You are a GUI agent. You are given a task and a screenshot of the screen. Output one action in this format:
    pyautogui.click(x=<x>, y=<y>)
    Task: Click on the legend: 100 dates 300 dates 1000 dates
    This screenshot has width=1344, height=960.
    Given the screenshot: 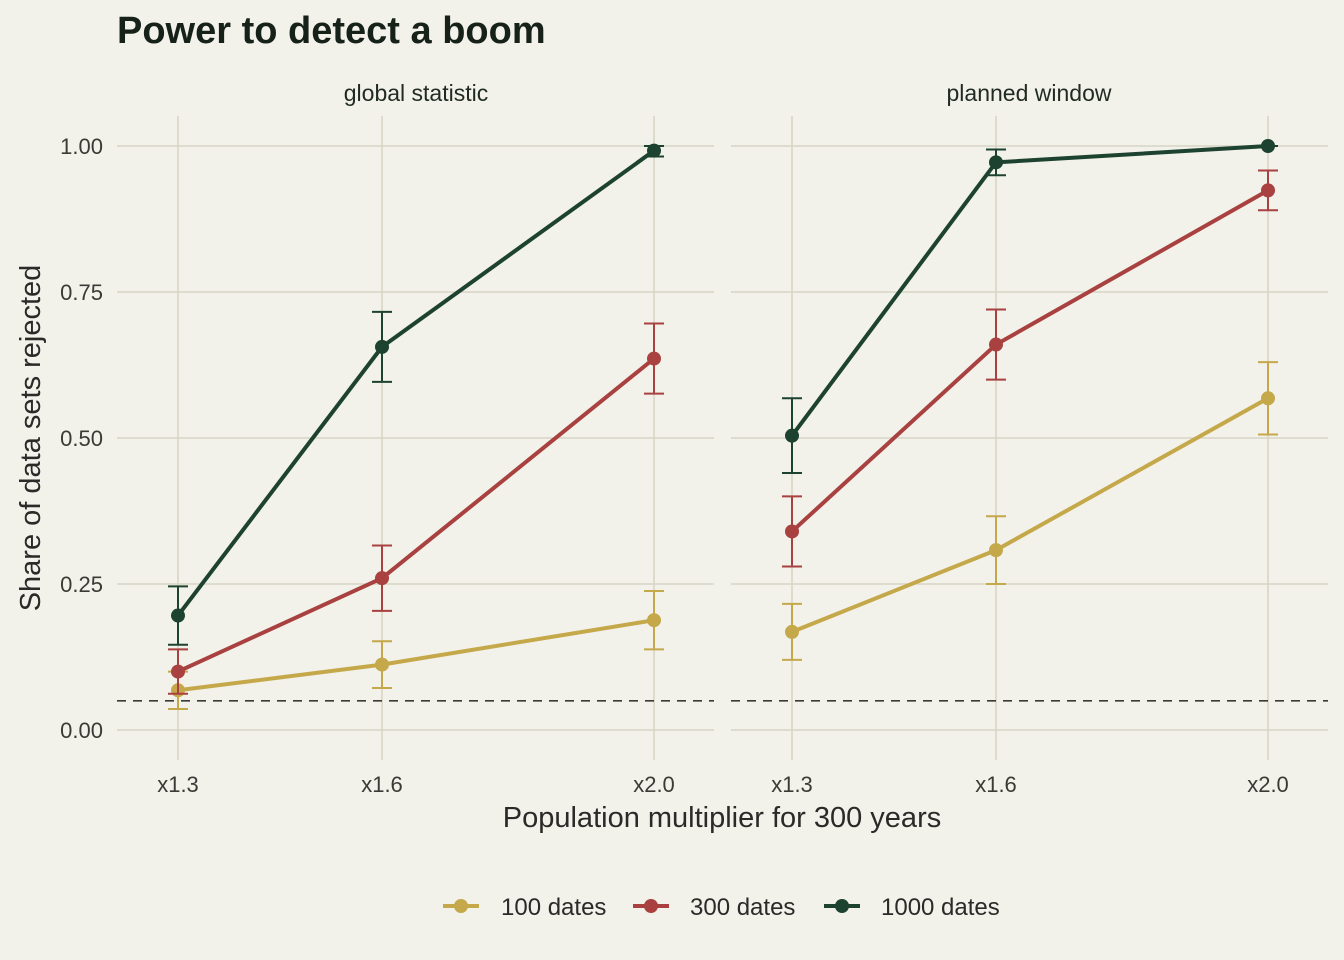 What is the action you would take?
    pyautogui.click(x=721, y=907)
    